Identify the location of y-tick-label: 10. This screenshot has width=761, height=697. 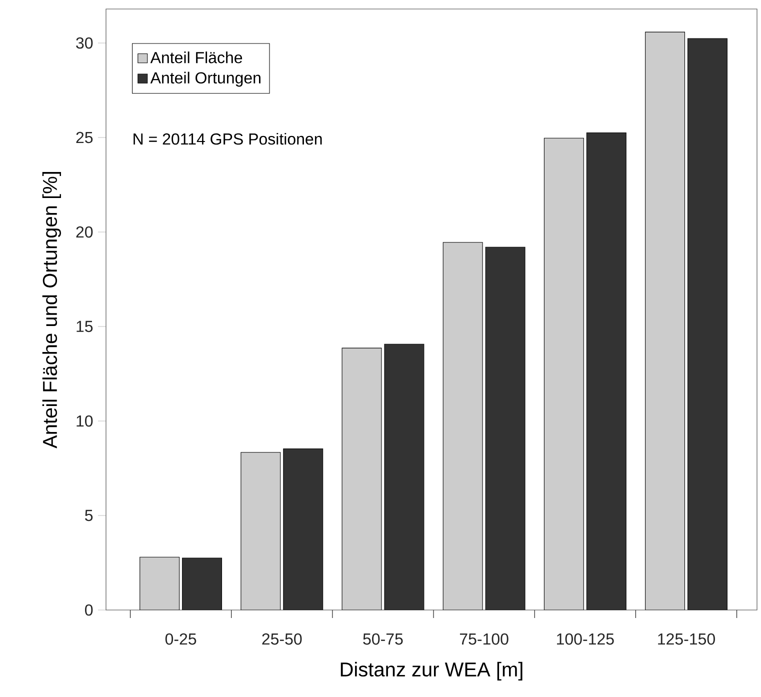
(84, 421).